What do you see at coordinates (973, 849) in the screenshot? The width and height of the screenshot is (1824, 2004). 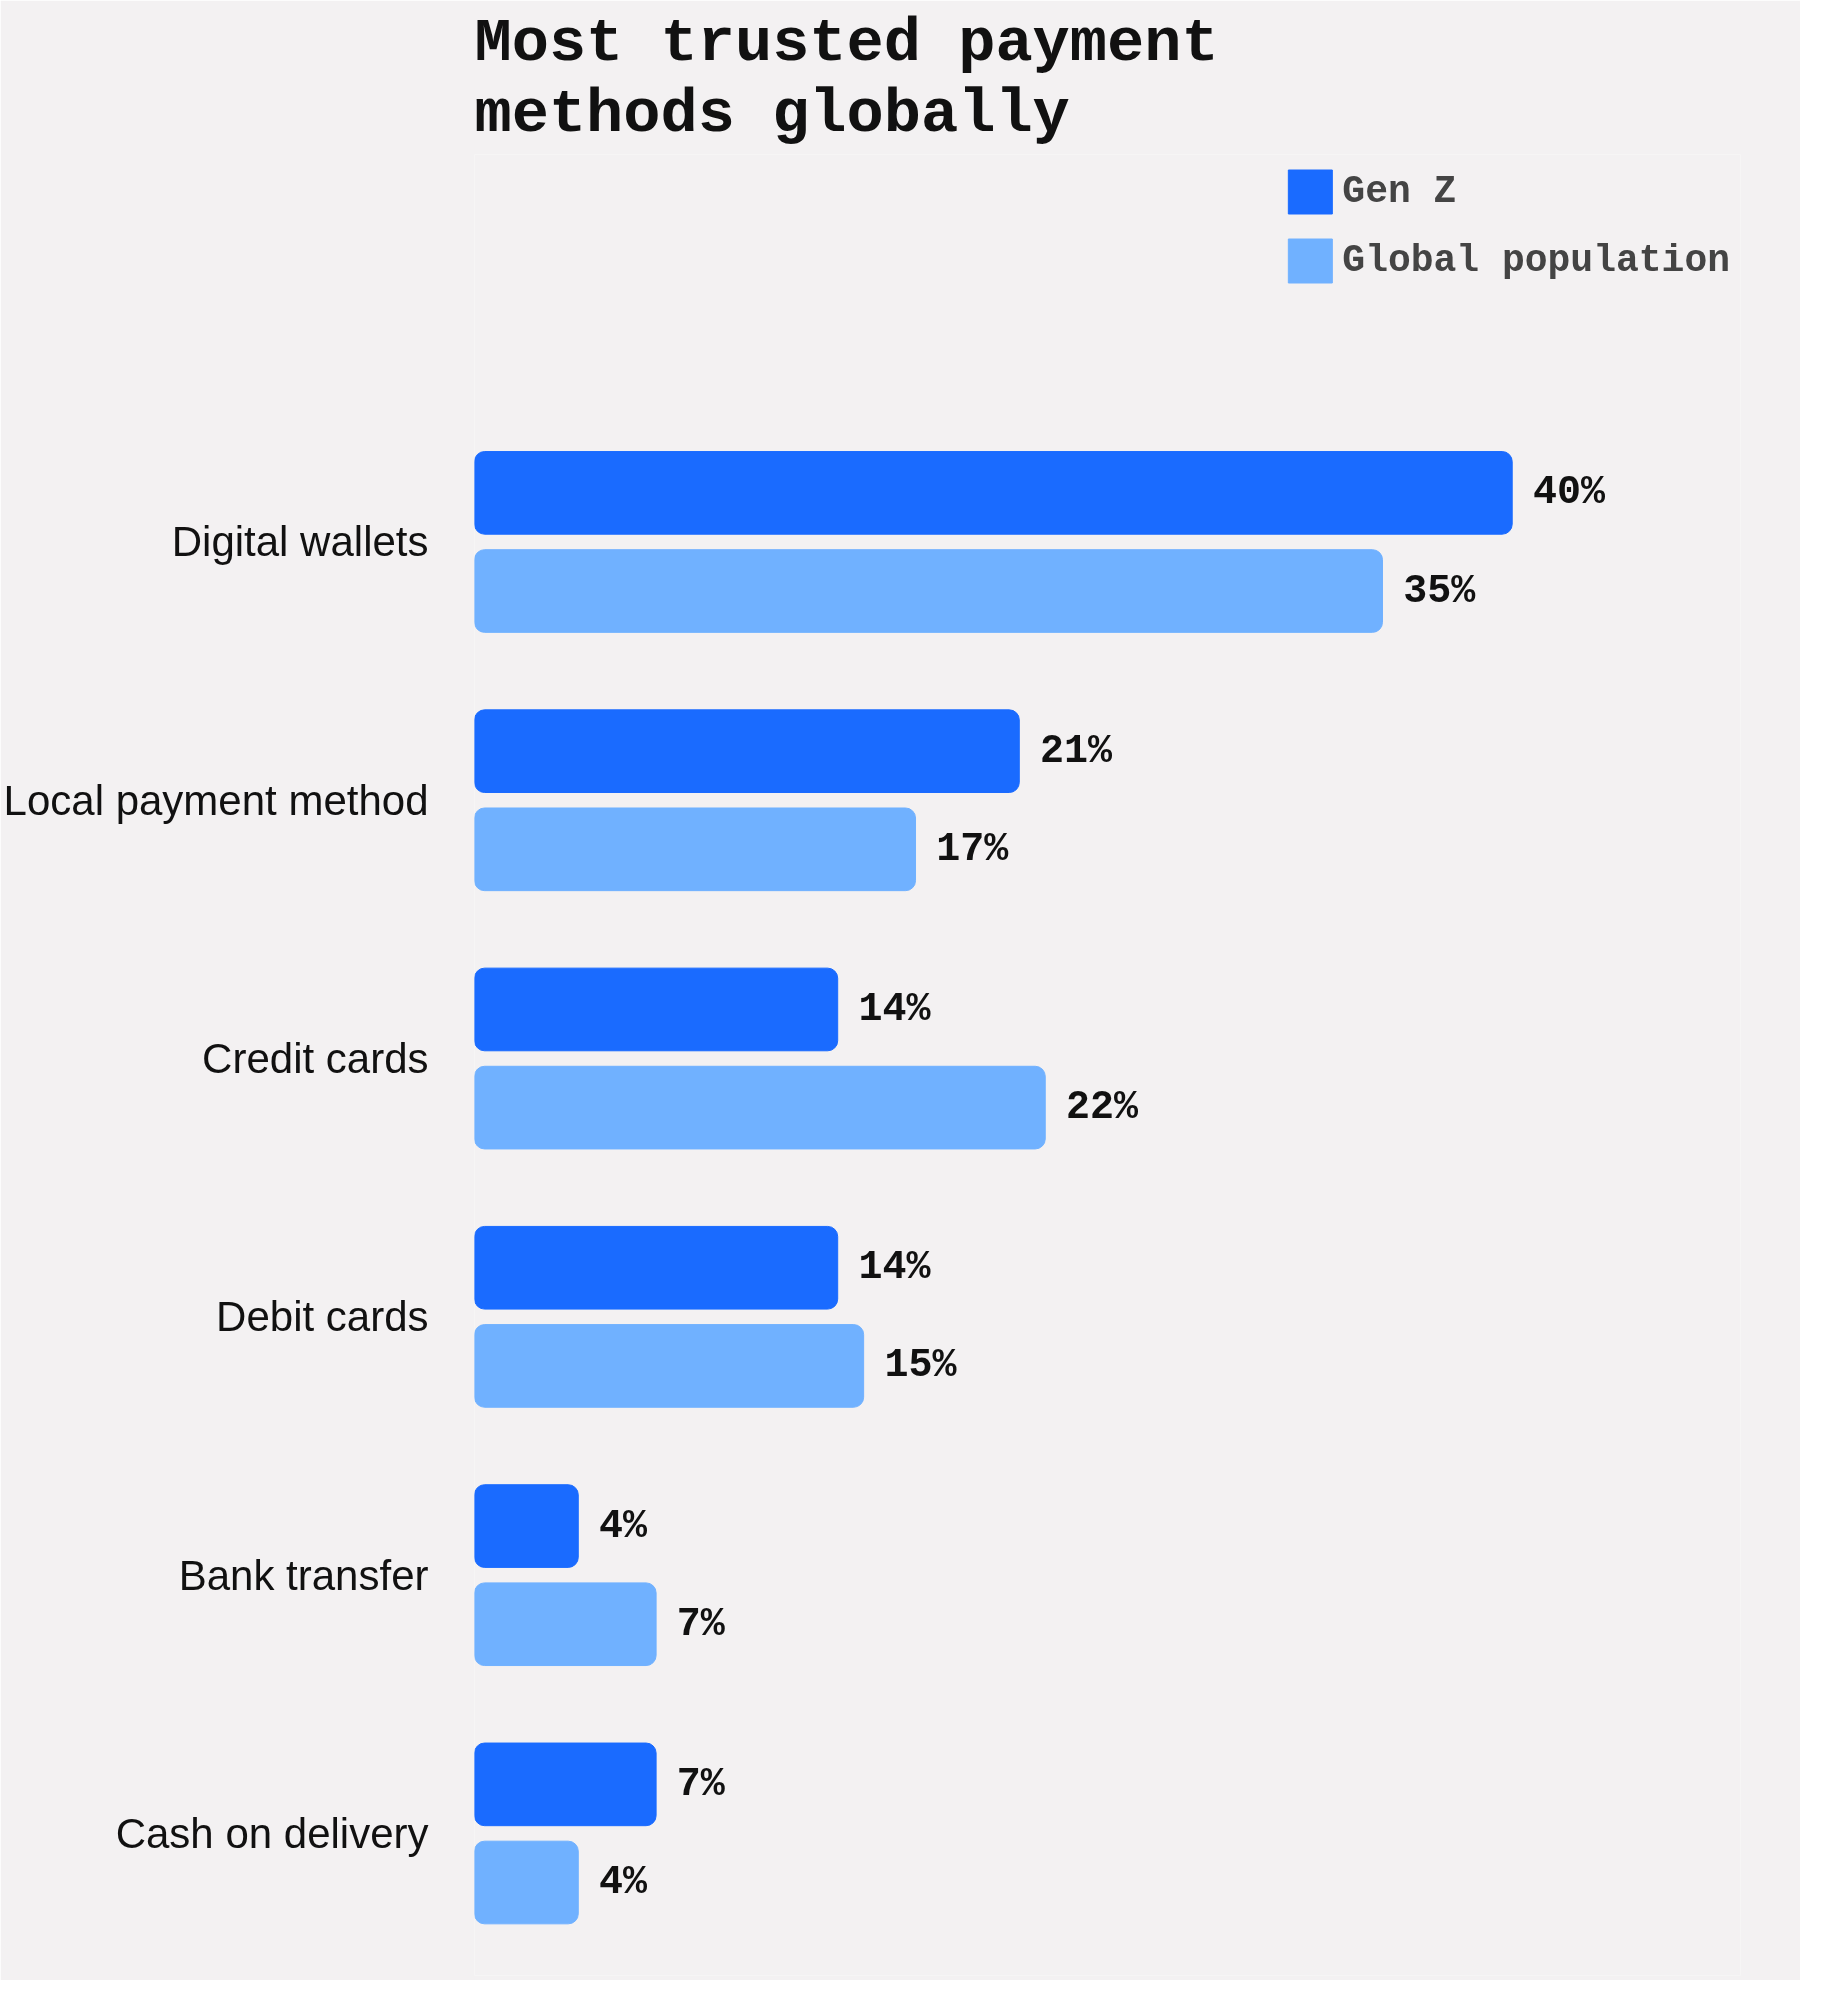 I see `data-label: 17%` at bounding box center [973, 849].